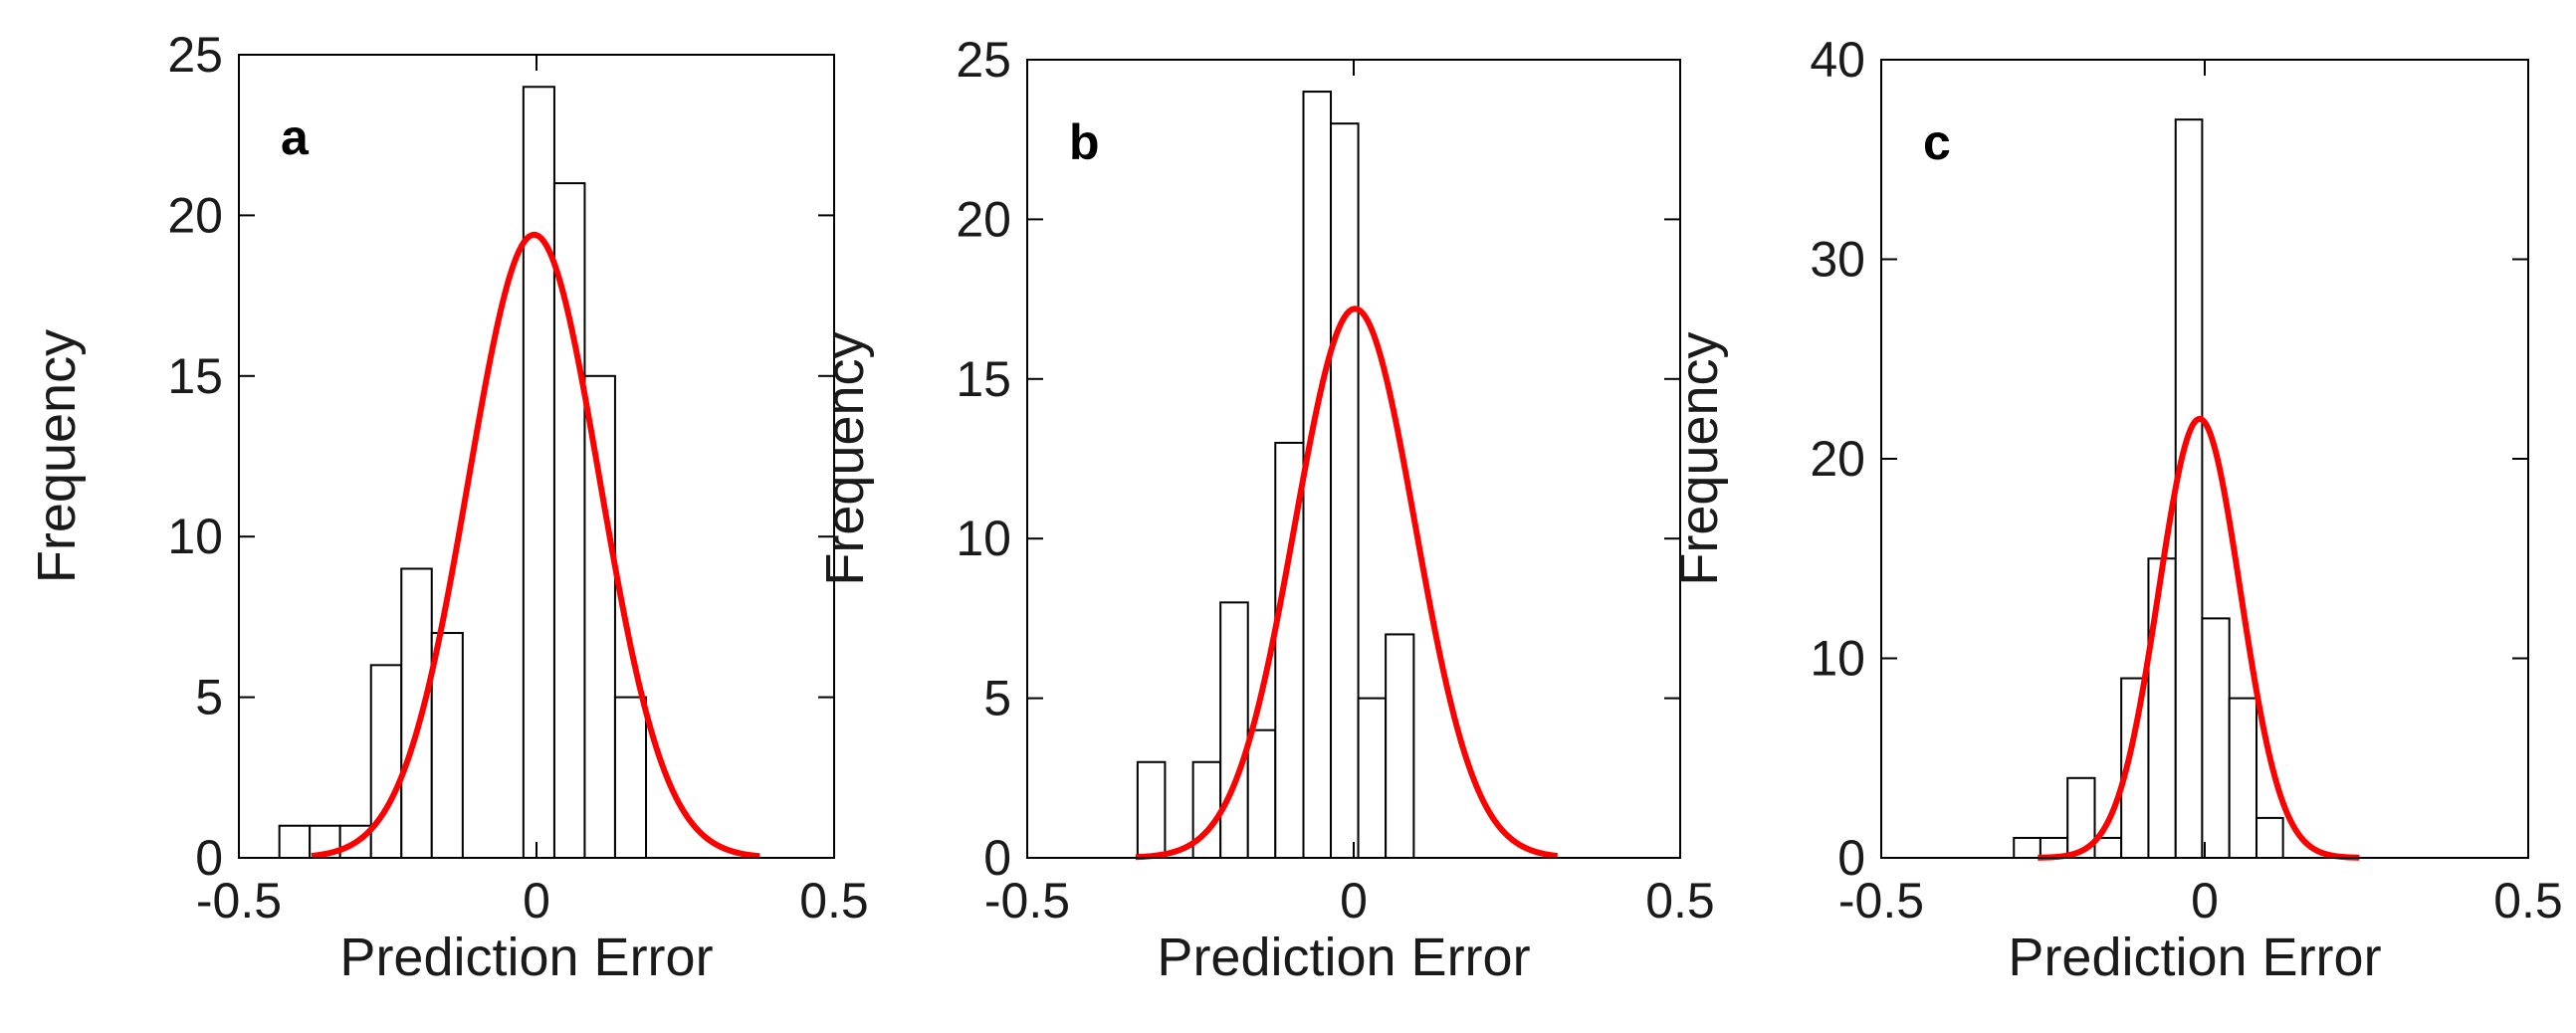  What do you see at coordinates (1837, 60) in the screenshot?
I see `y-tick-label: 40` at bounding box center [1837, 60].